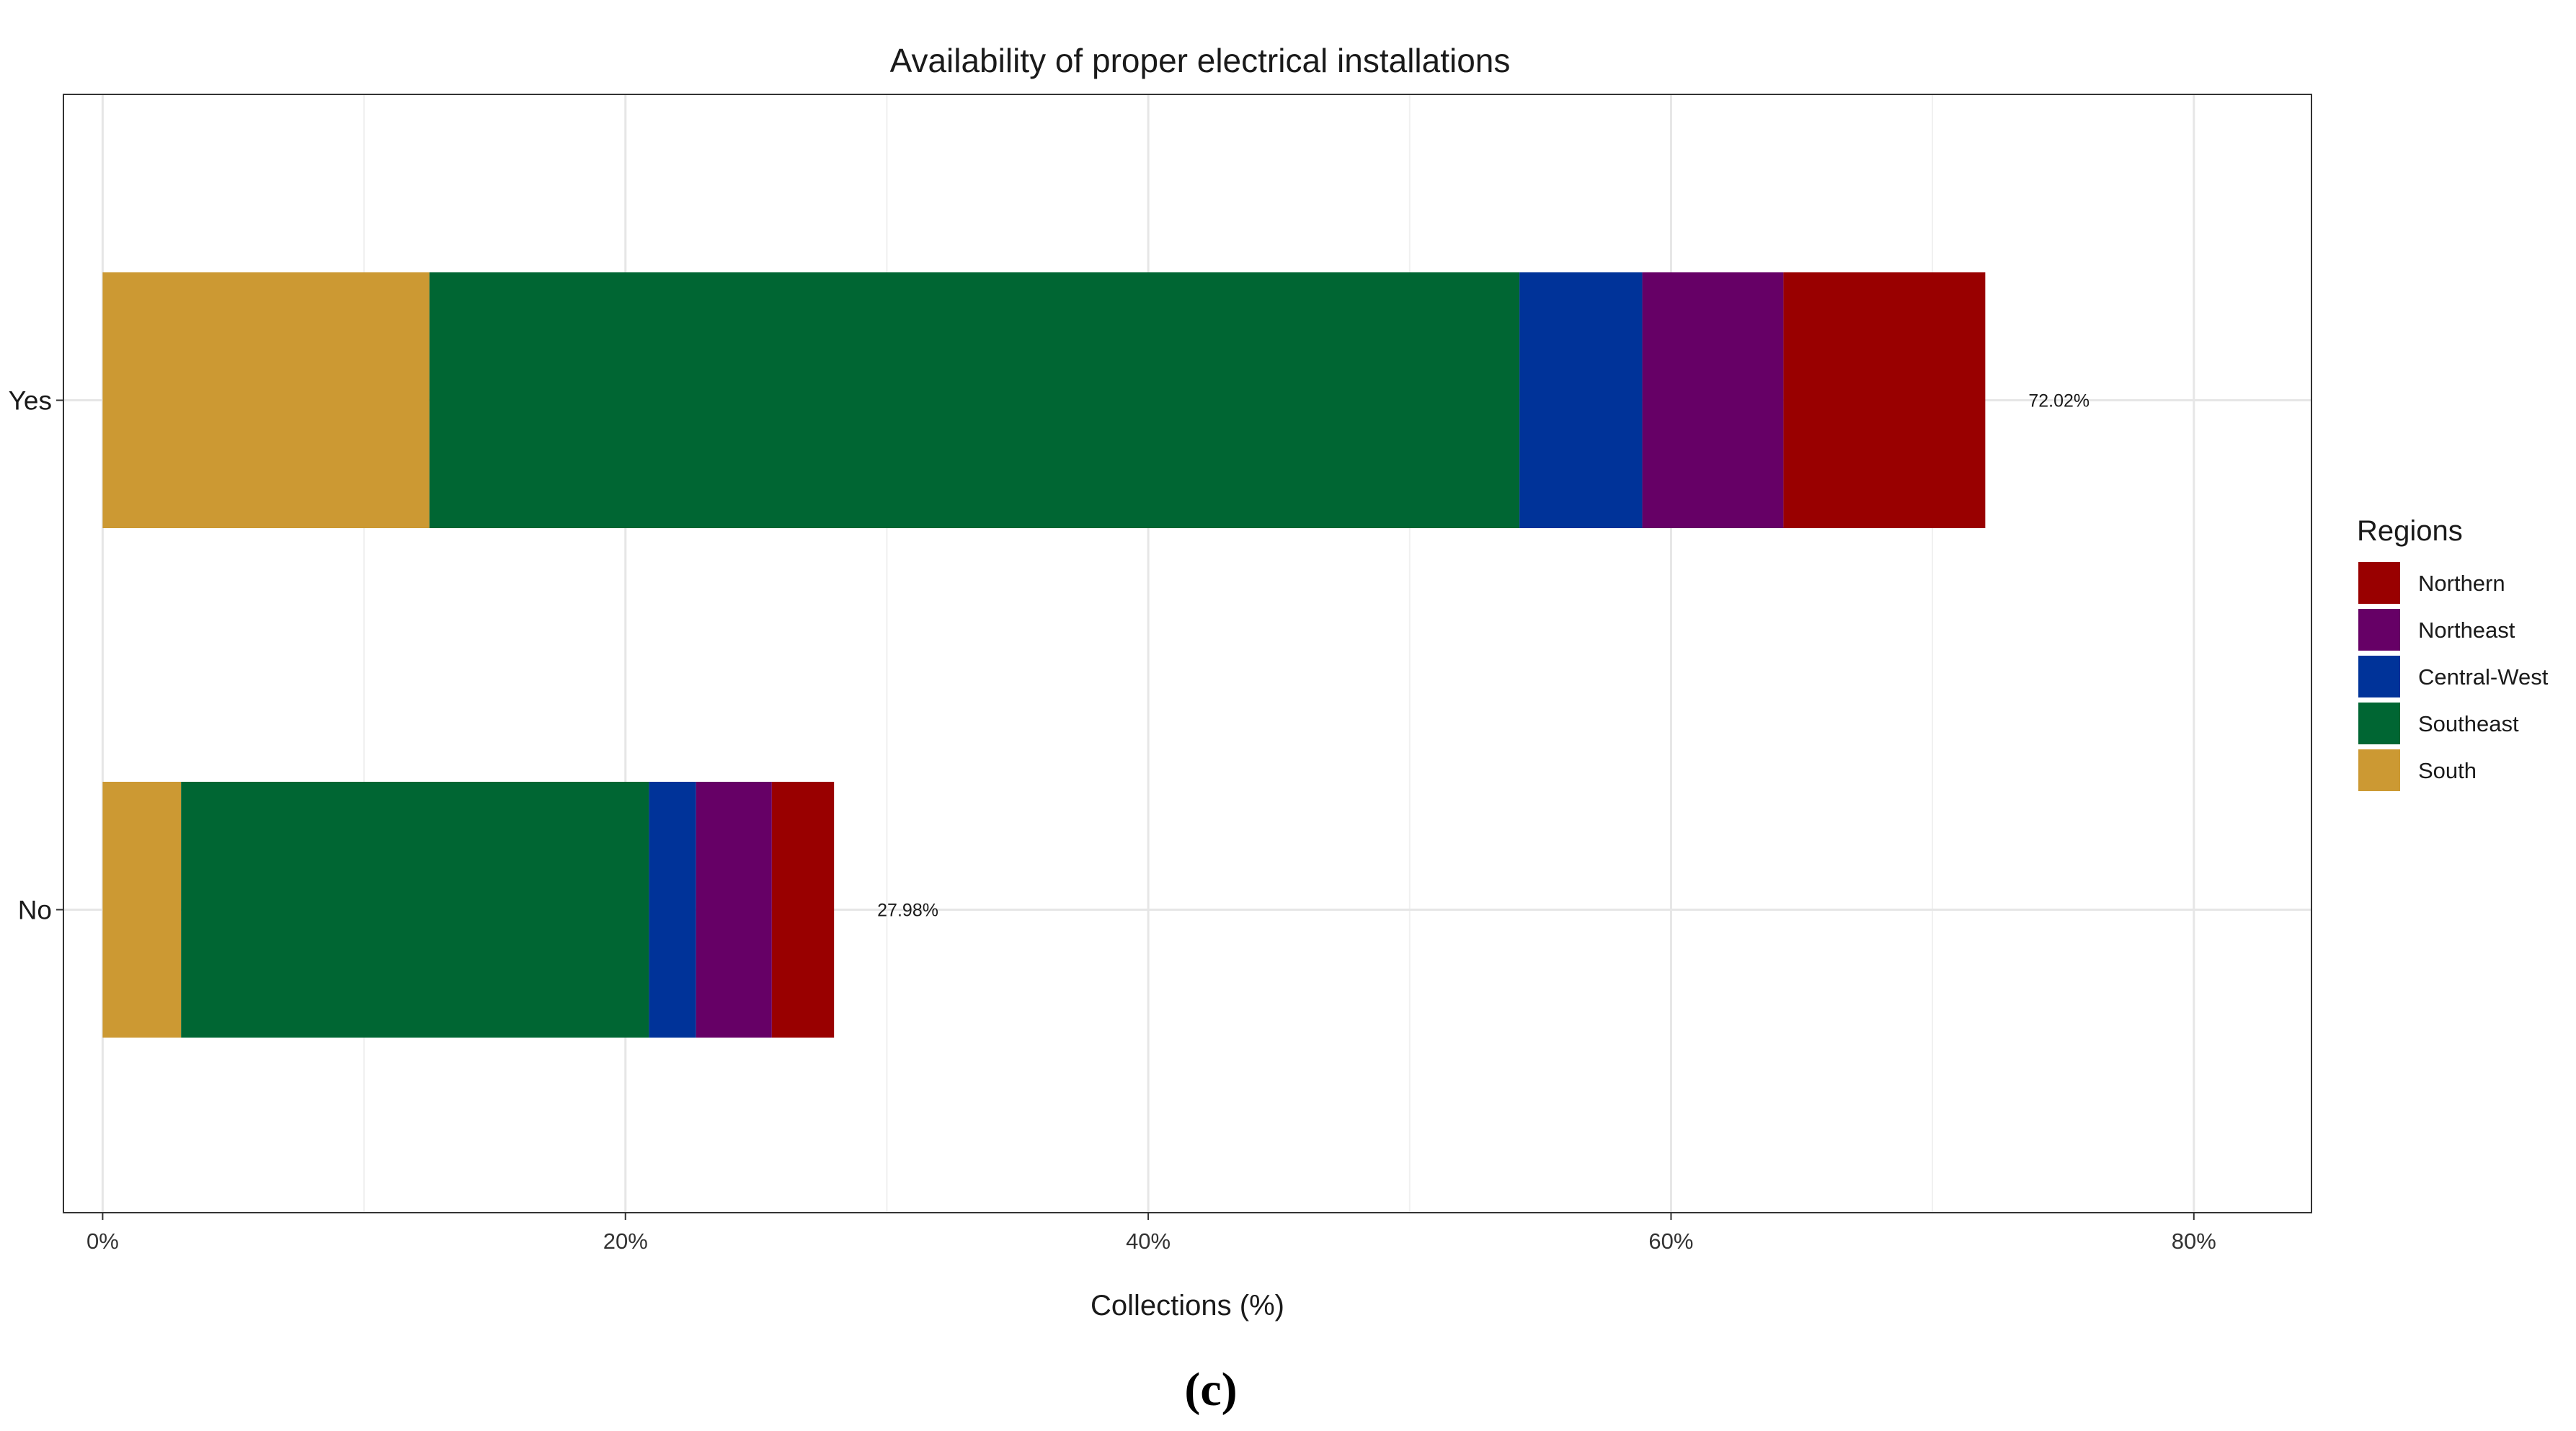  What do you see at coordinates (2461, 583) in the screenshot?
I see `legend-label-northern: Northern` at bounding box center [2461, 583].